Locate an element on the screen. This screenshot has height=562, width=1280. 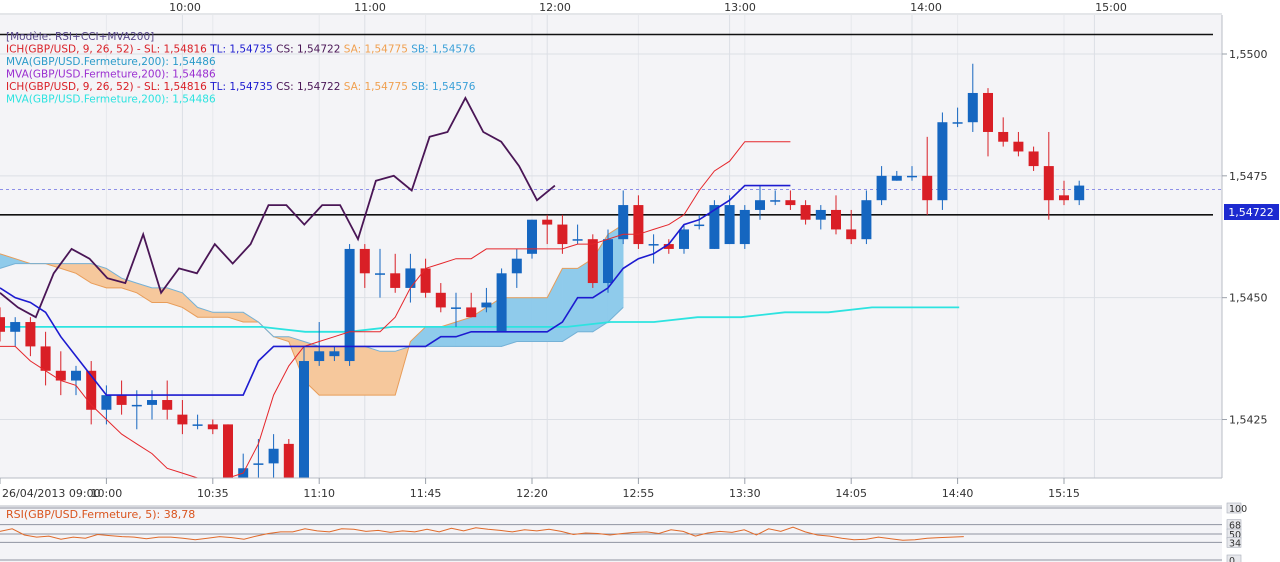
time-tick-label: 26/04/2013 09:00 is located at coordinates (51, 493).